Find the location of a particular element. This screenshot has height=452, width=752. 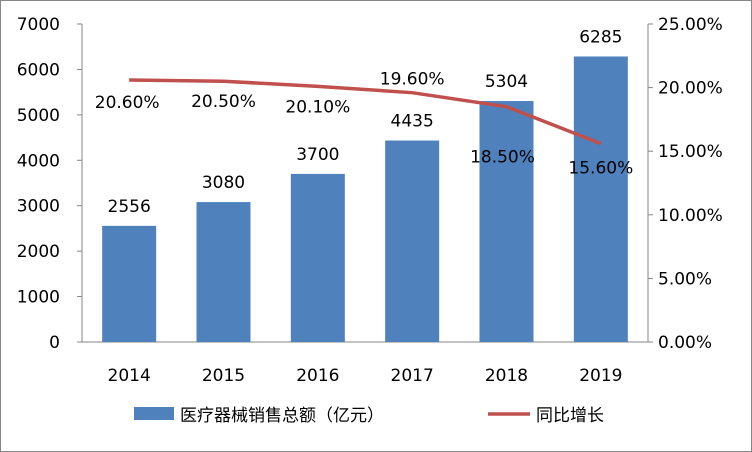

line-label: 18.50% is located at coordinates (502, 158).